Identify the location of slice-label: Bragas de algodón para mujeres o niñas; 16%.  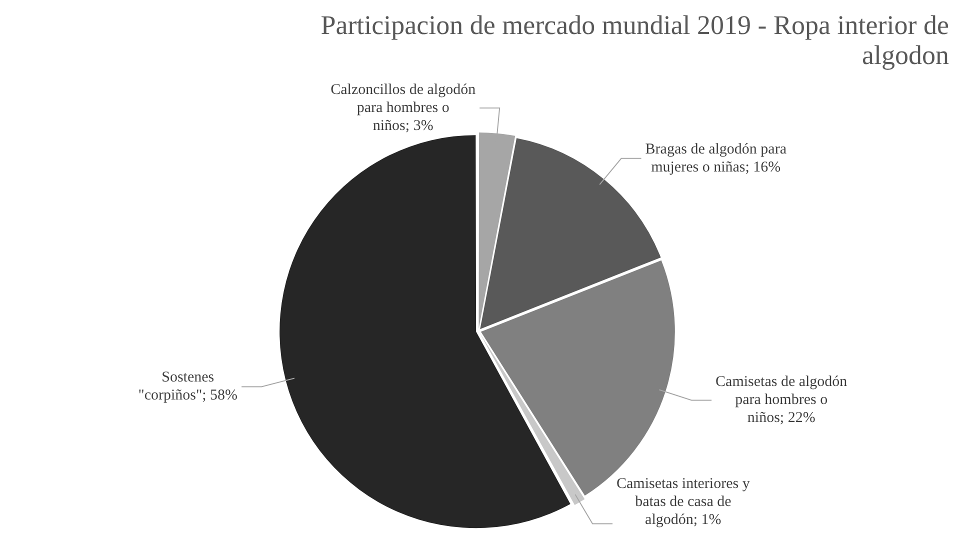
(716, 158).